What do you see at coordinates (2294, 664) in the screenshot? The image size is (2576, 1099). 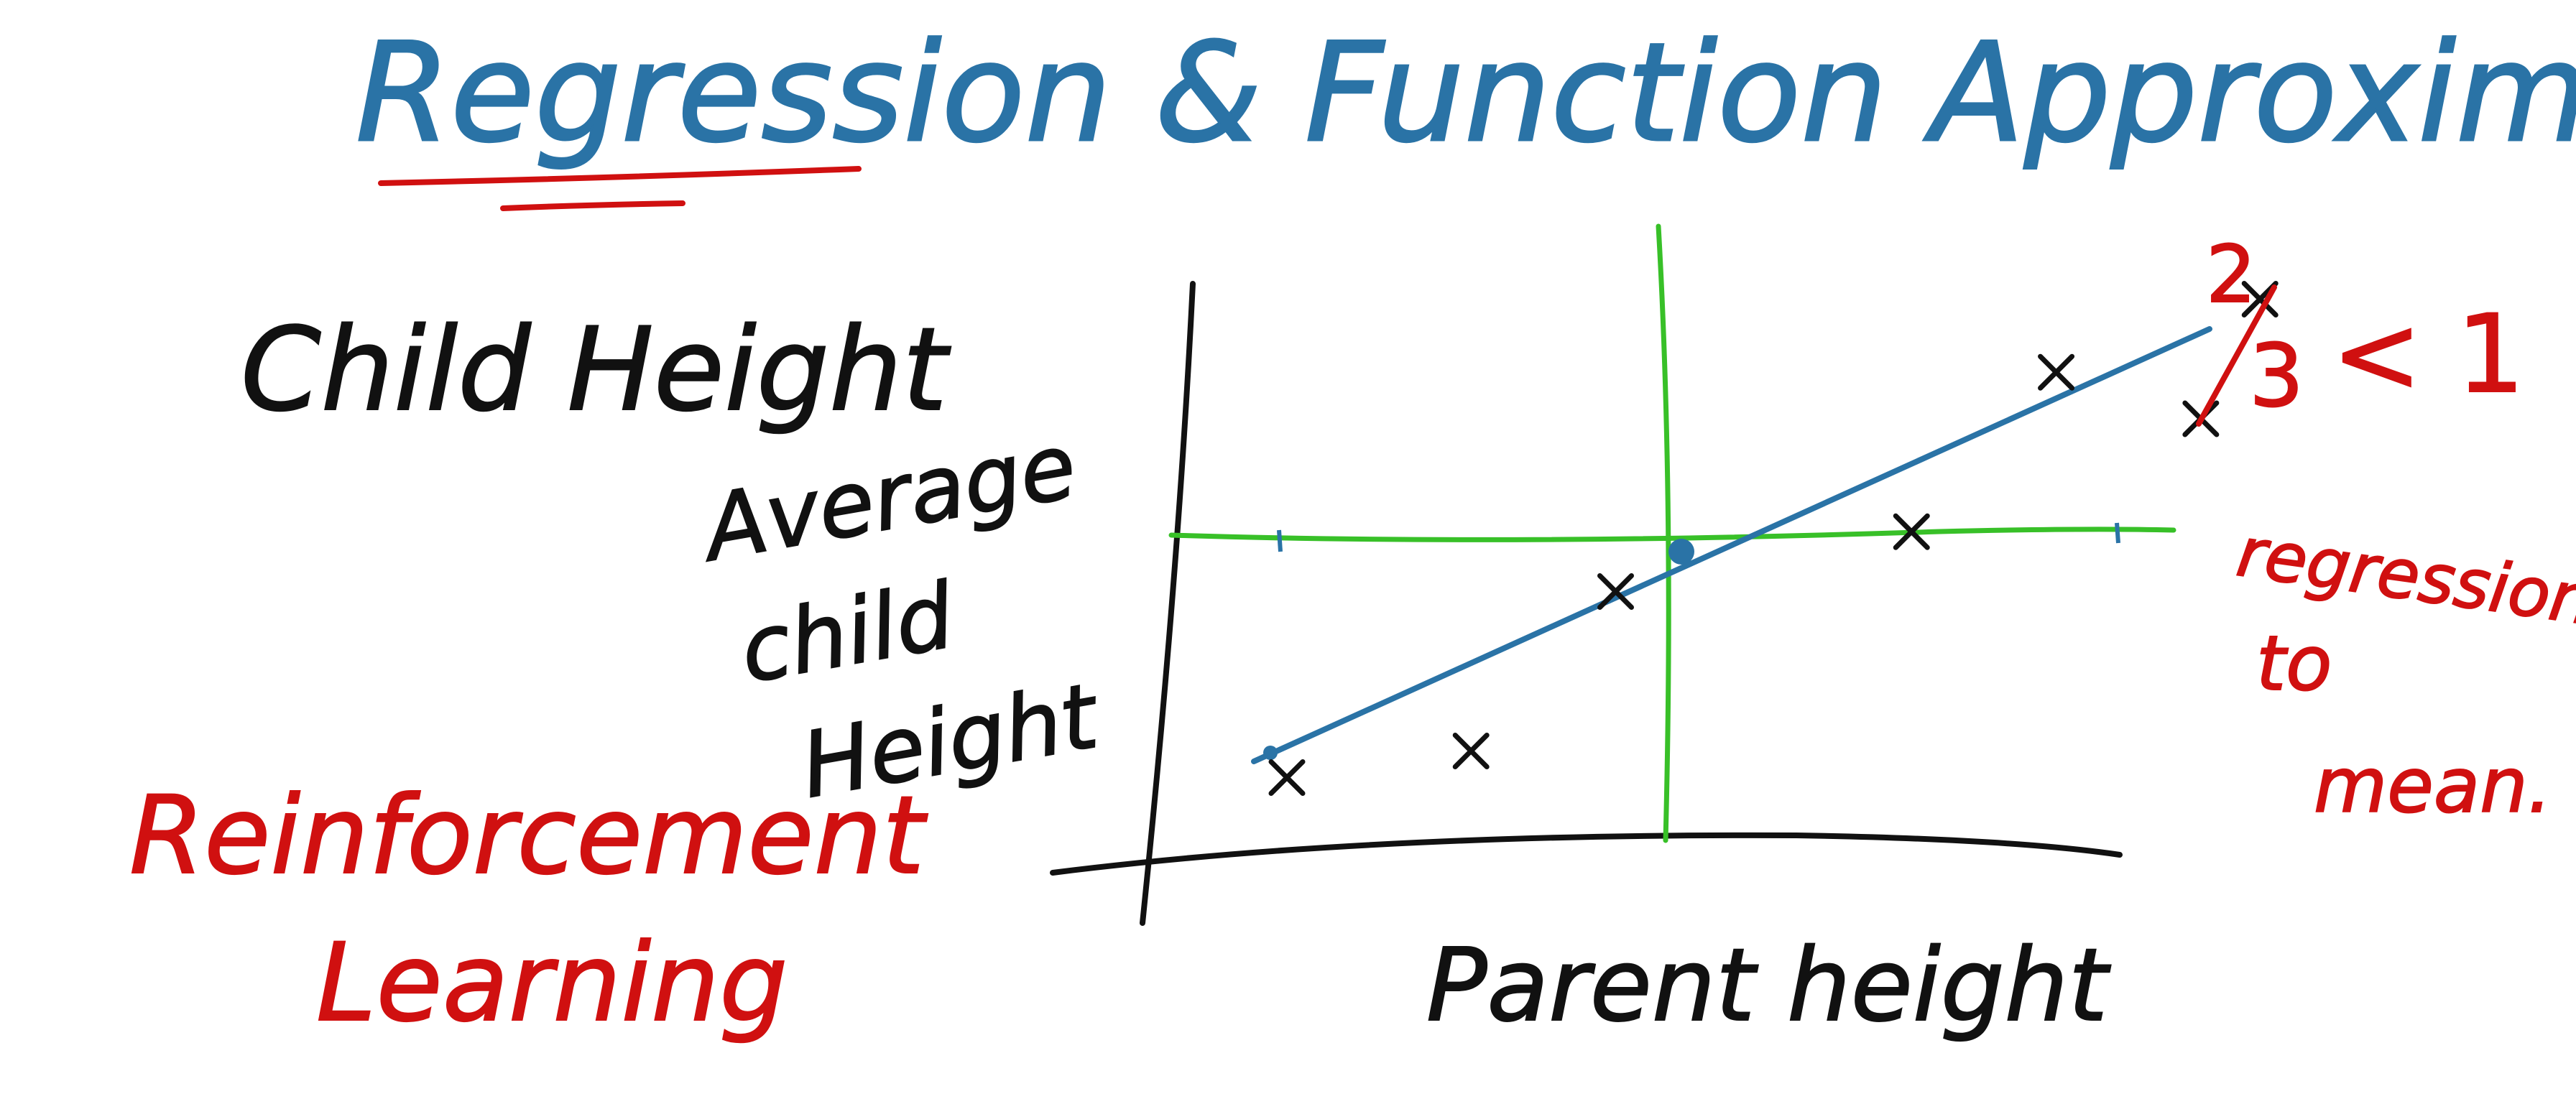 I see `side-note-line2: to` at bounding box center [2294, 664].